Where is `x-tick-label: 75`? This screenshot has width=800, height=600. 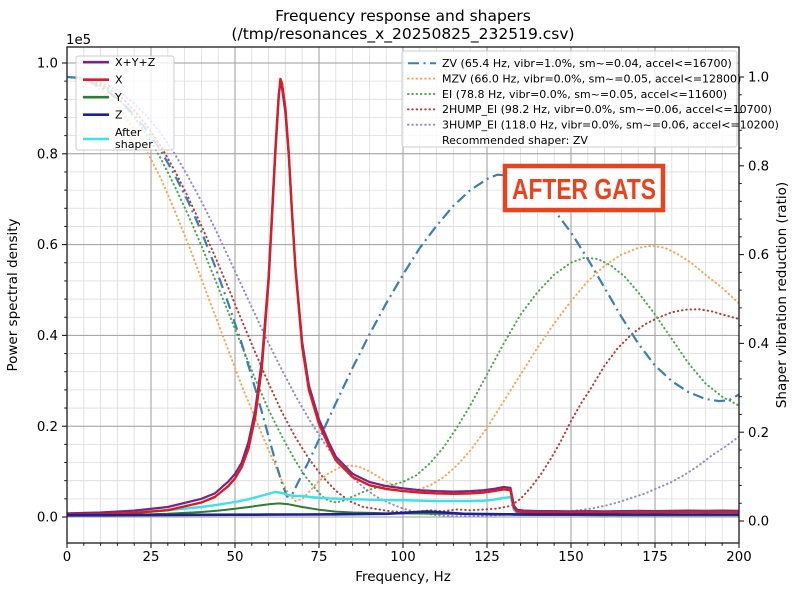 x-tick-label: 75 is located at coordinates (319, 557).